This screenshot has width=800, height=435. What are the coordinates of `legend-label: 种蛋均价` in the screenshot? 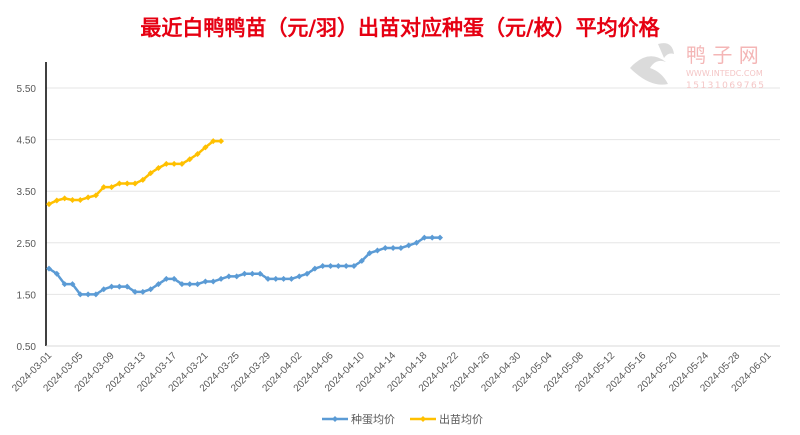 It's located at (373, 419).